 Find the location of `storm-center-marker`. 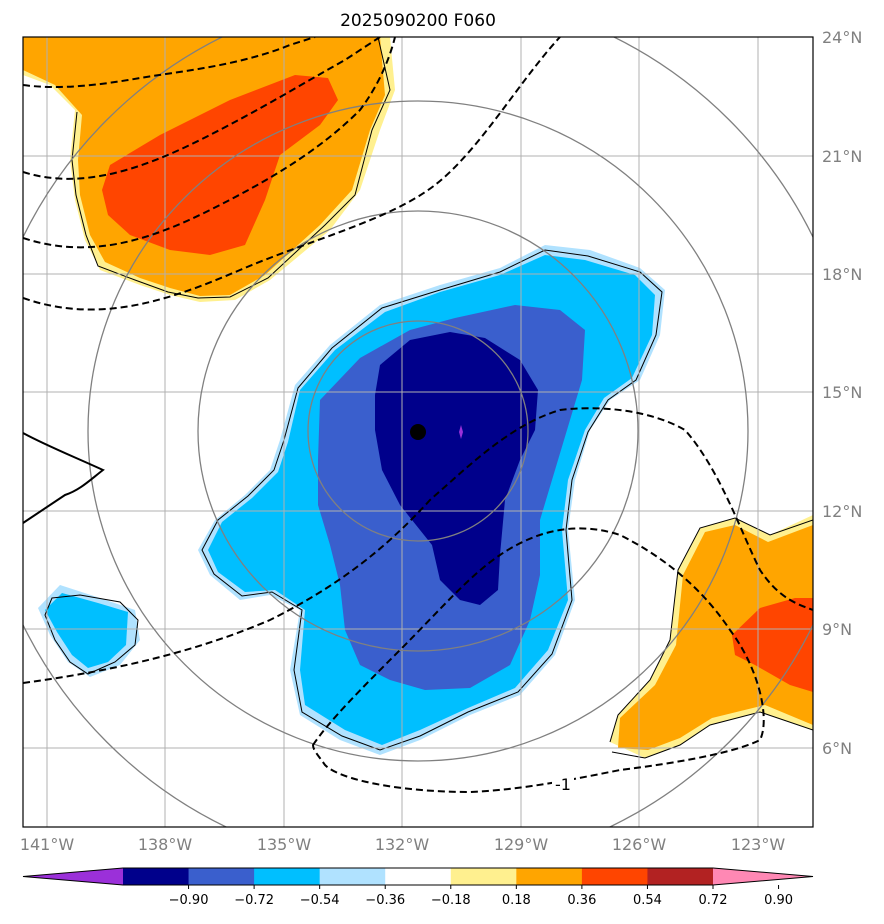

storm-center-marker is located at coordinates (418, 432).